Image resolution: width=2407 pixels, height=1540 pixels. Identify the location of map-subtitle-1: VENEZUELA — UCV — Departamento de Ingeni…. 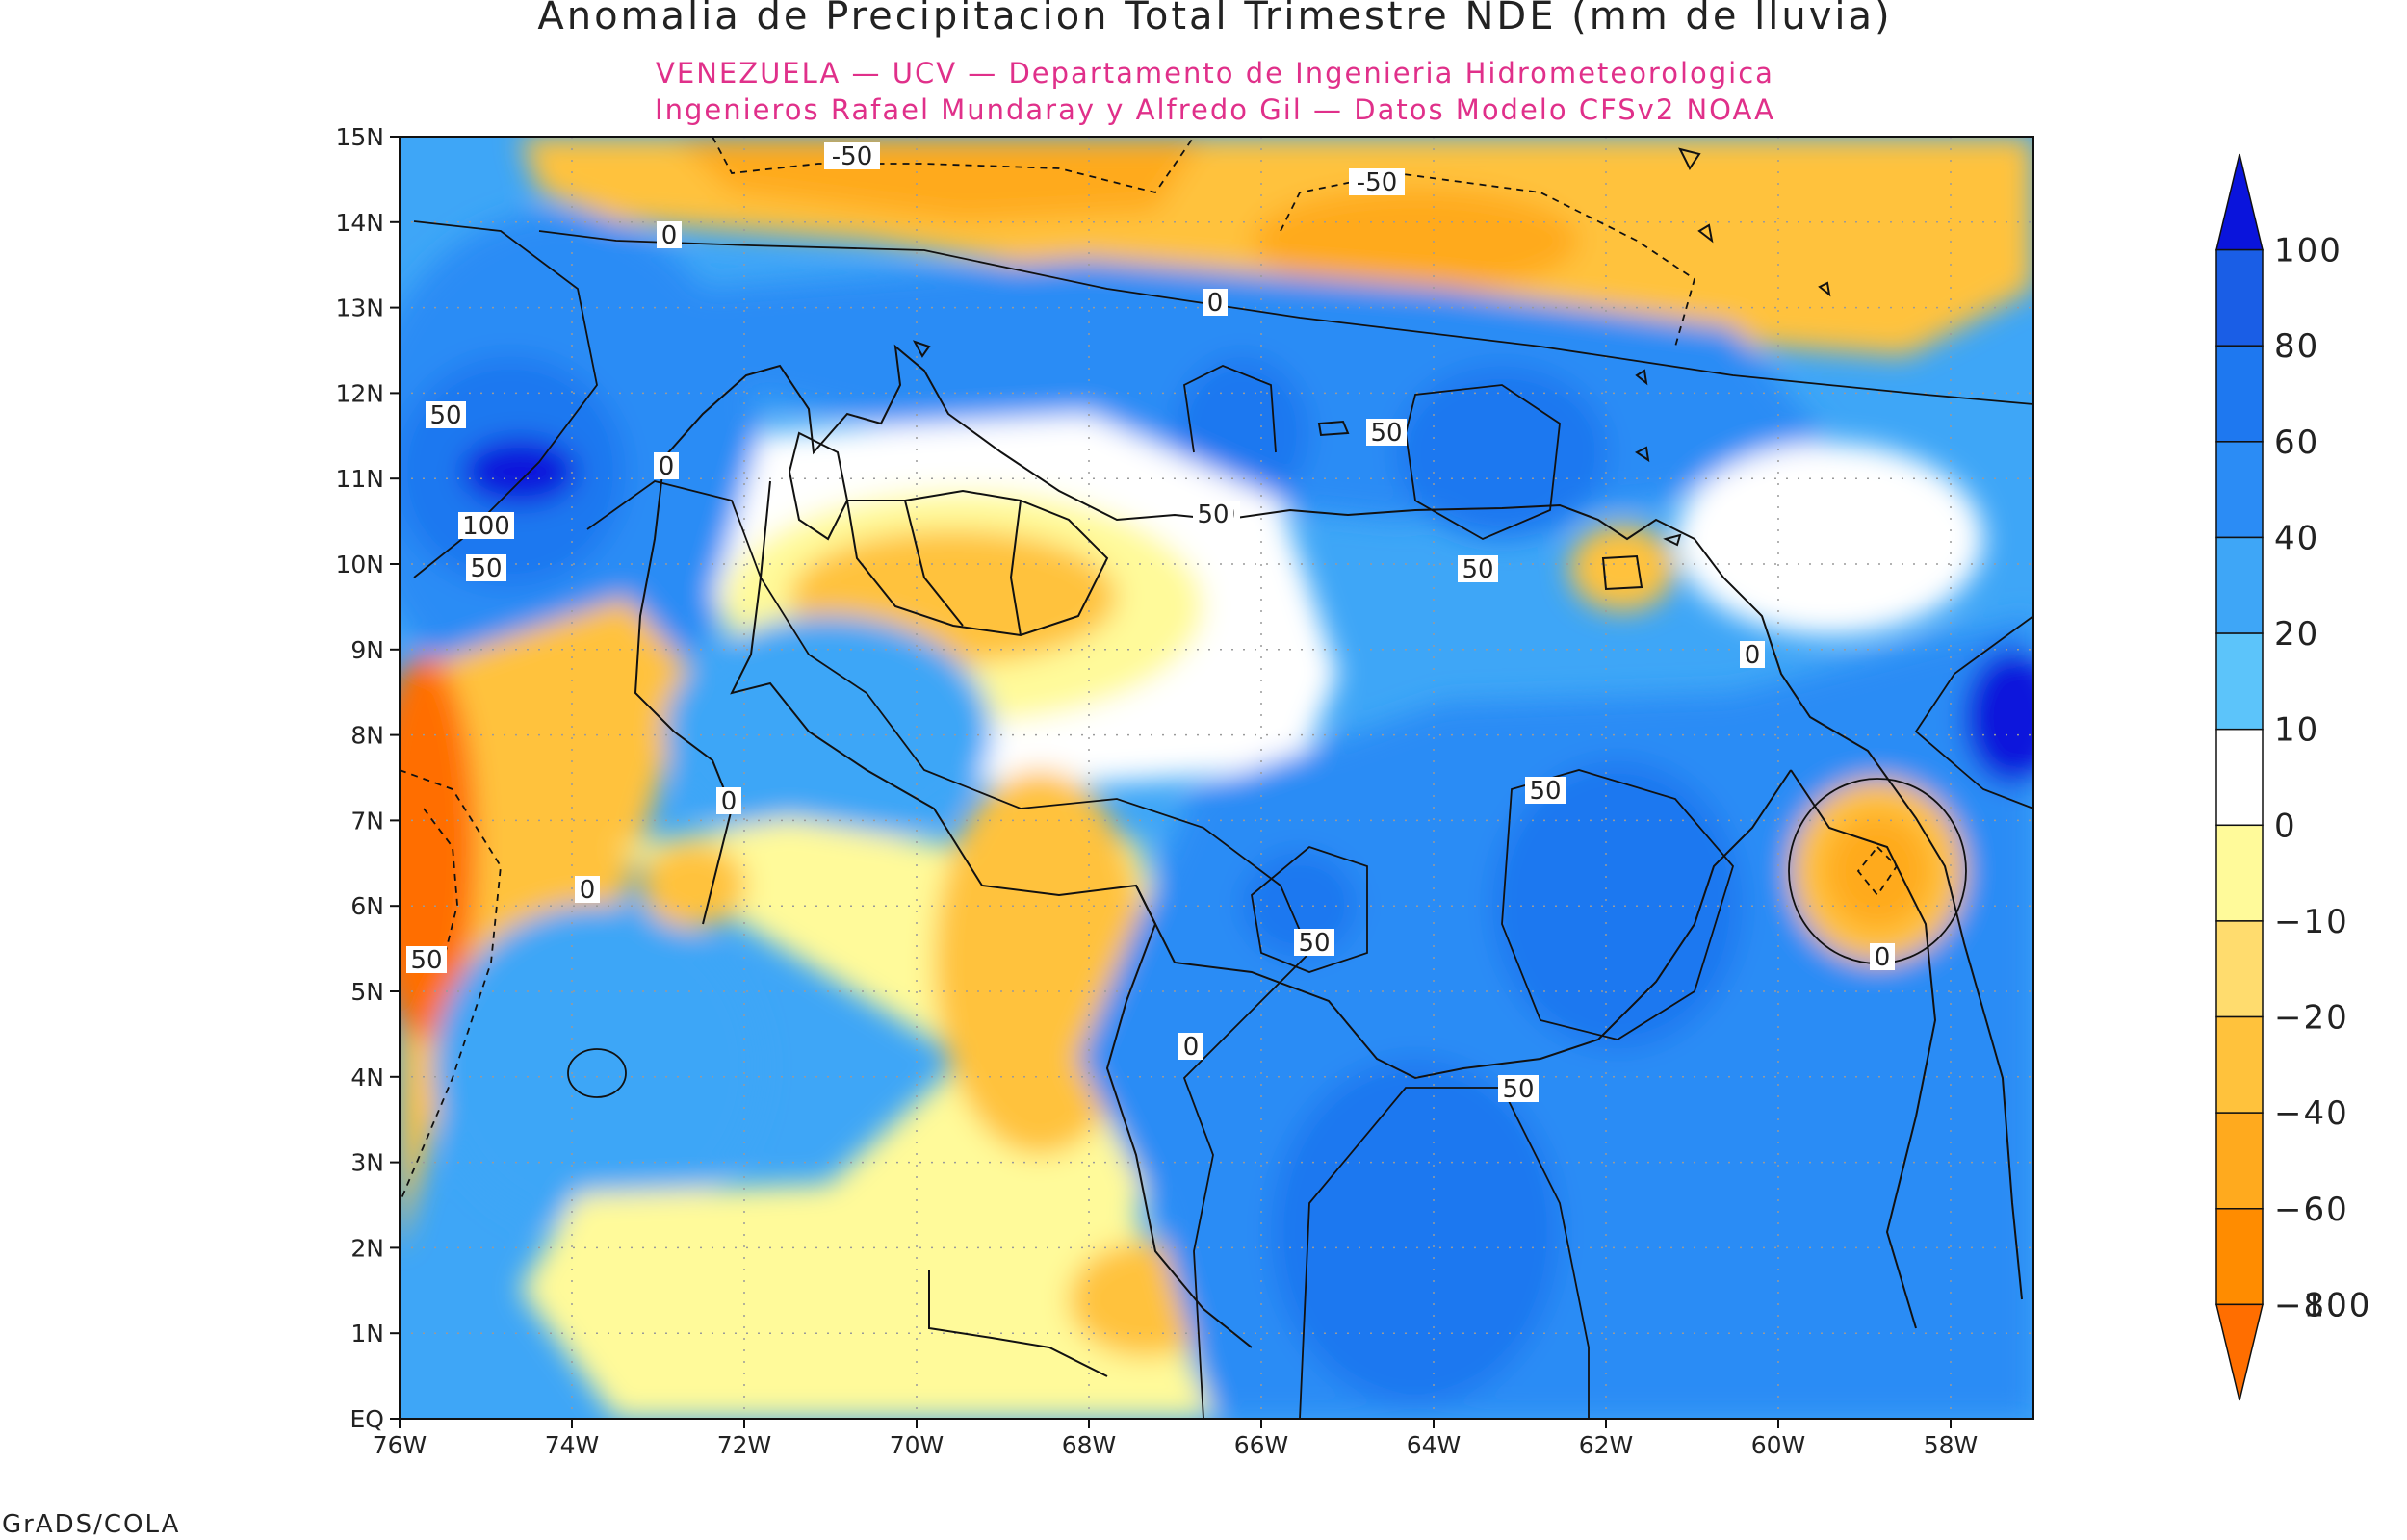
(1215, 73).